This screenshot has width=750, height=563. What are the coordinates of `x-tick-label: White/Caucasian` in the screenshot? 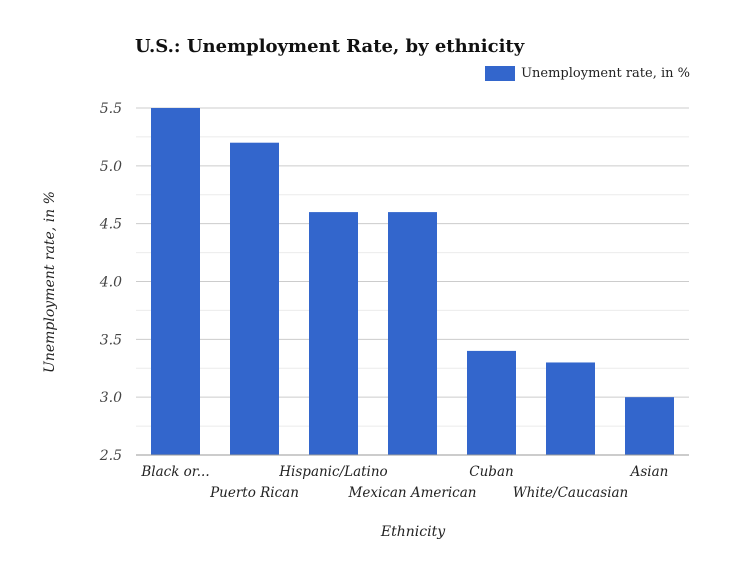 It's located at (571, 493).